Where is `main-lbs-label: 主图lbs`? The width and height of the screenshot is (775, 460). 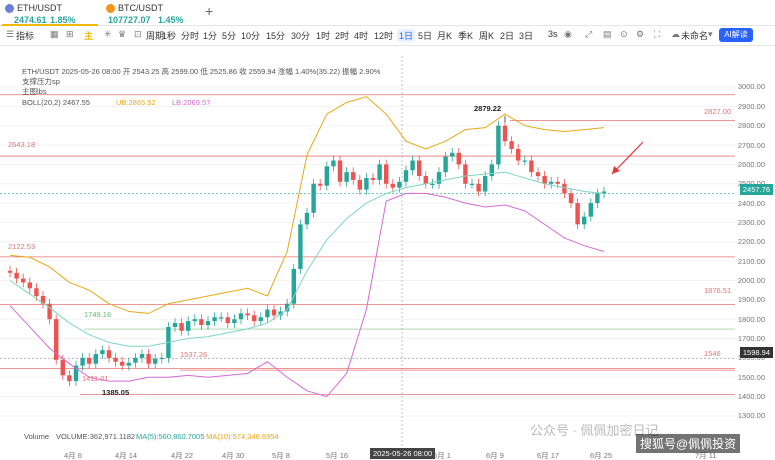 main-lbs-label: 主图lbs is located at coordinates (34, 91).